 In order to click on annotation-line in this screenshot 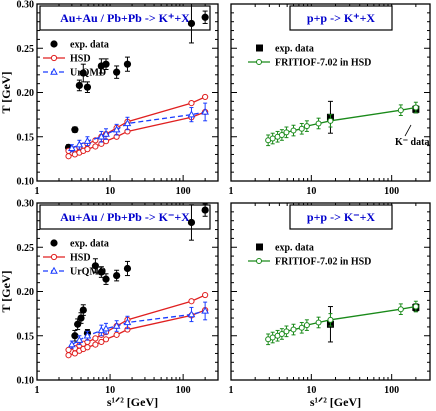, I will do `click(408, 130)`.